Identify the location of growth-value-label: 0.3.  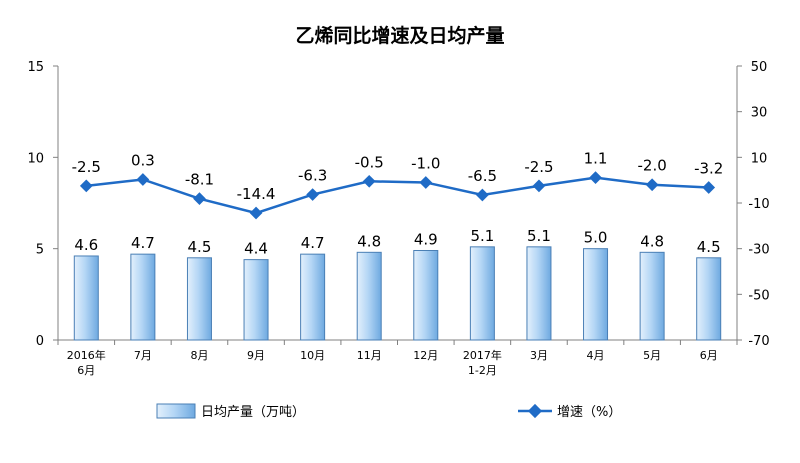
(143, 160).